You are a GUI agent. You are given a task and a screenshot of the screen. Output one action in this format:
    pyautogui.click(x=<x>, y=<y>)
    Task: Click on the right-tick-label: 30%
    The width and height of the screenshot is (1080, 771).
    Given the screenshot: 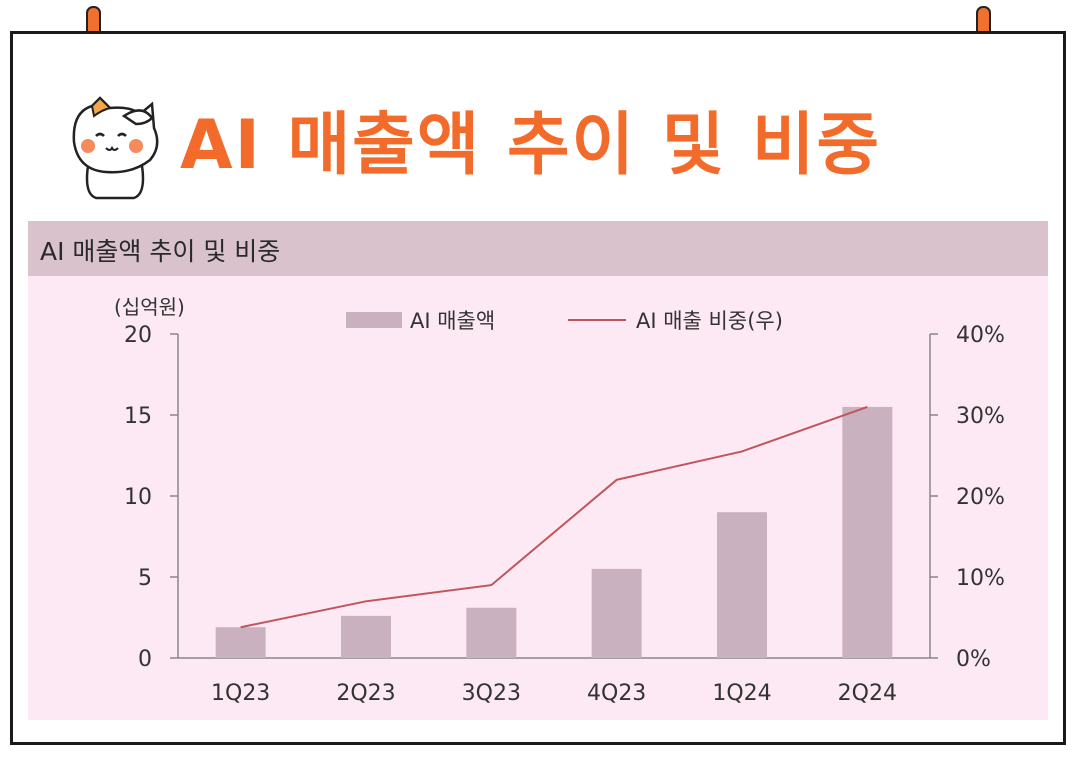 What is the action you would take?
    pyautogui.click(x=980, y=416)
    